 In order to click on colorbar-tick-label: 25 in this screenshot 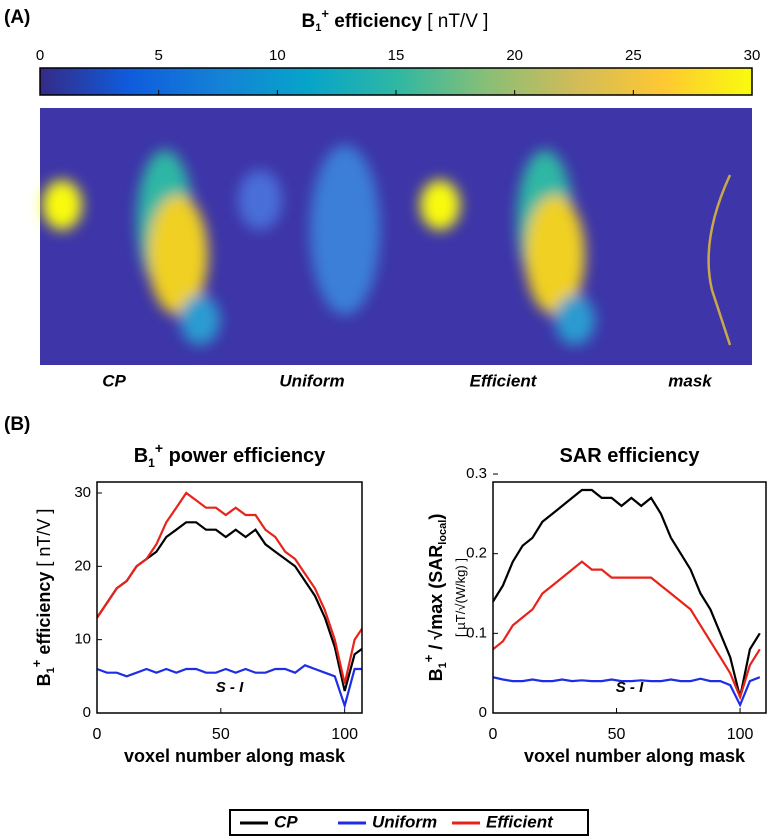, I will do `click(633, 55)`.